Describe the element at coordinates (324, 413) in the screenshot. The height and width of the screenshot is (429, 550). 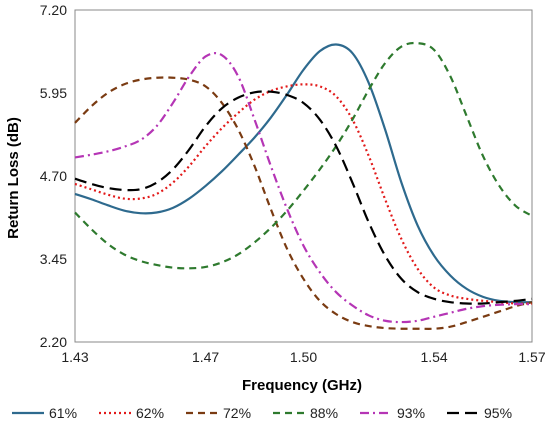
I see `legend-label-4: 88%` at that location.